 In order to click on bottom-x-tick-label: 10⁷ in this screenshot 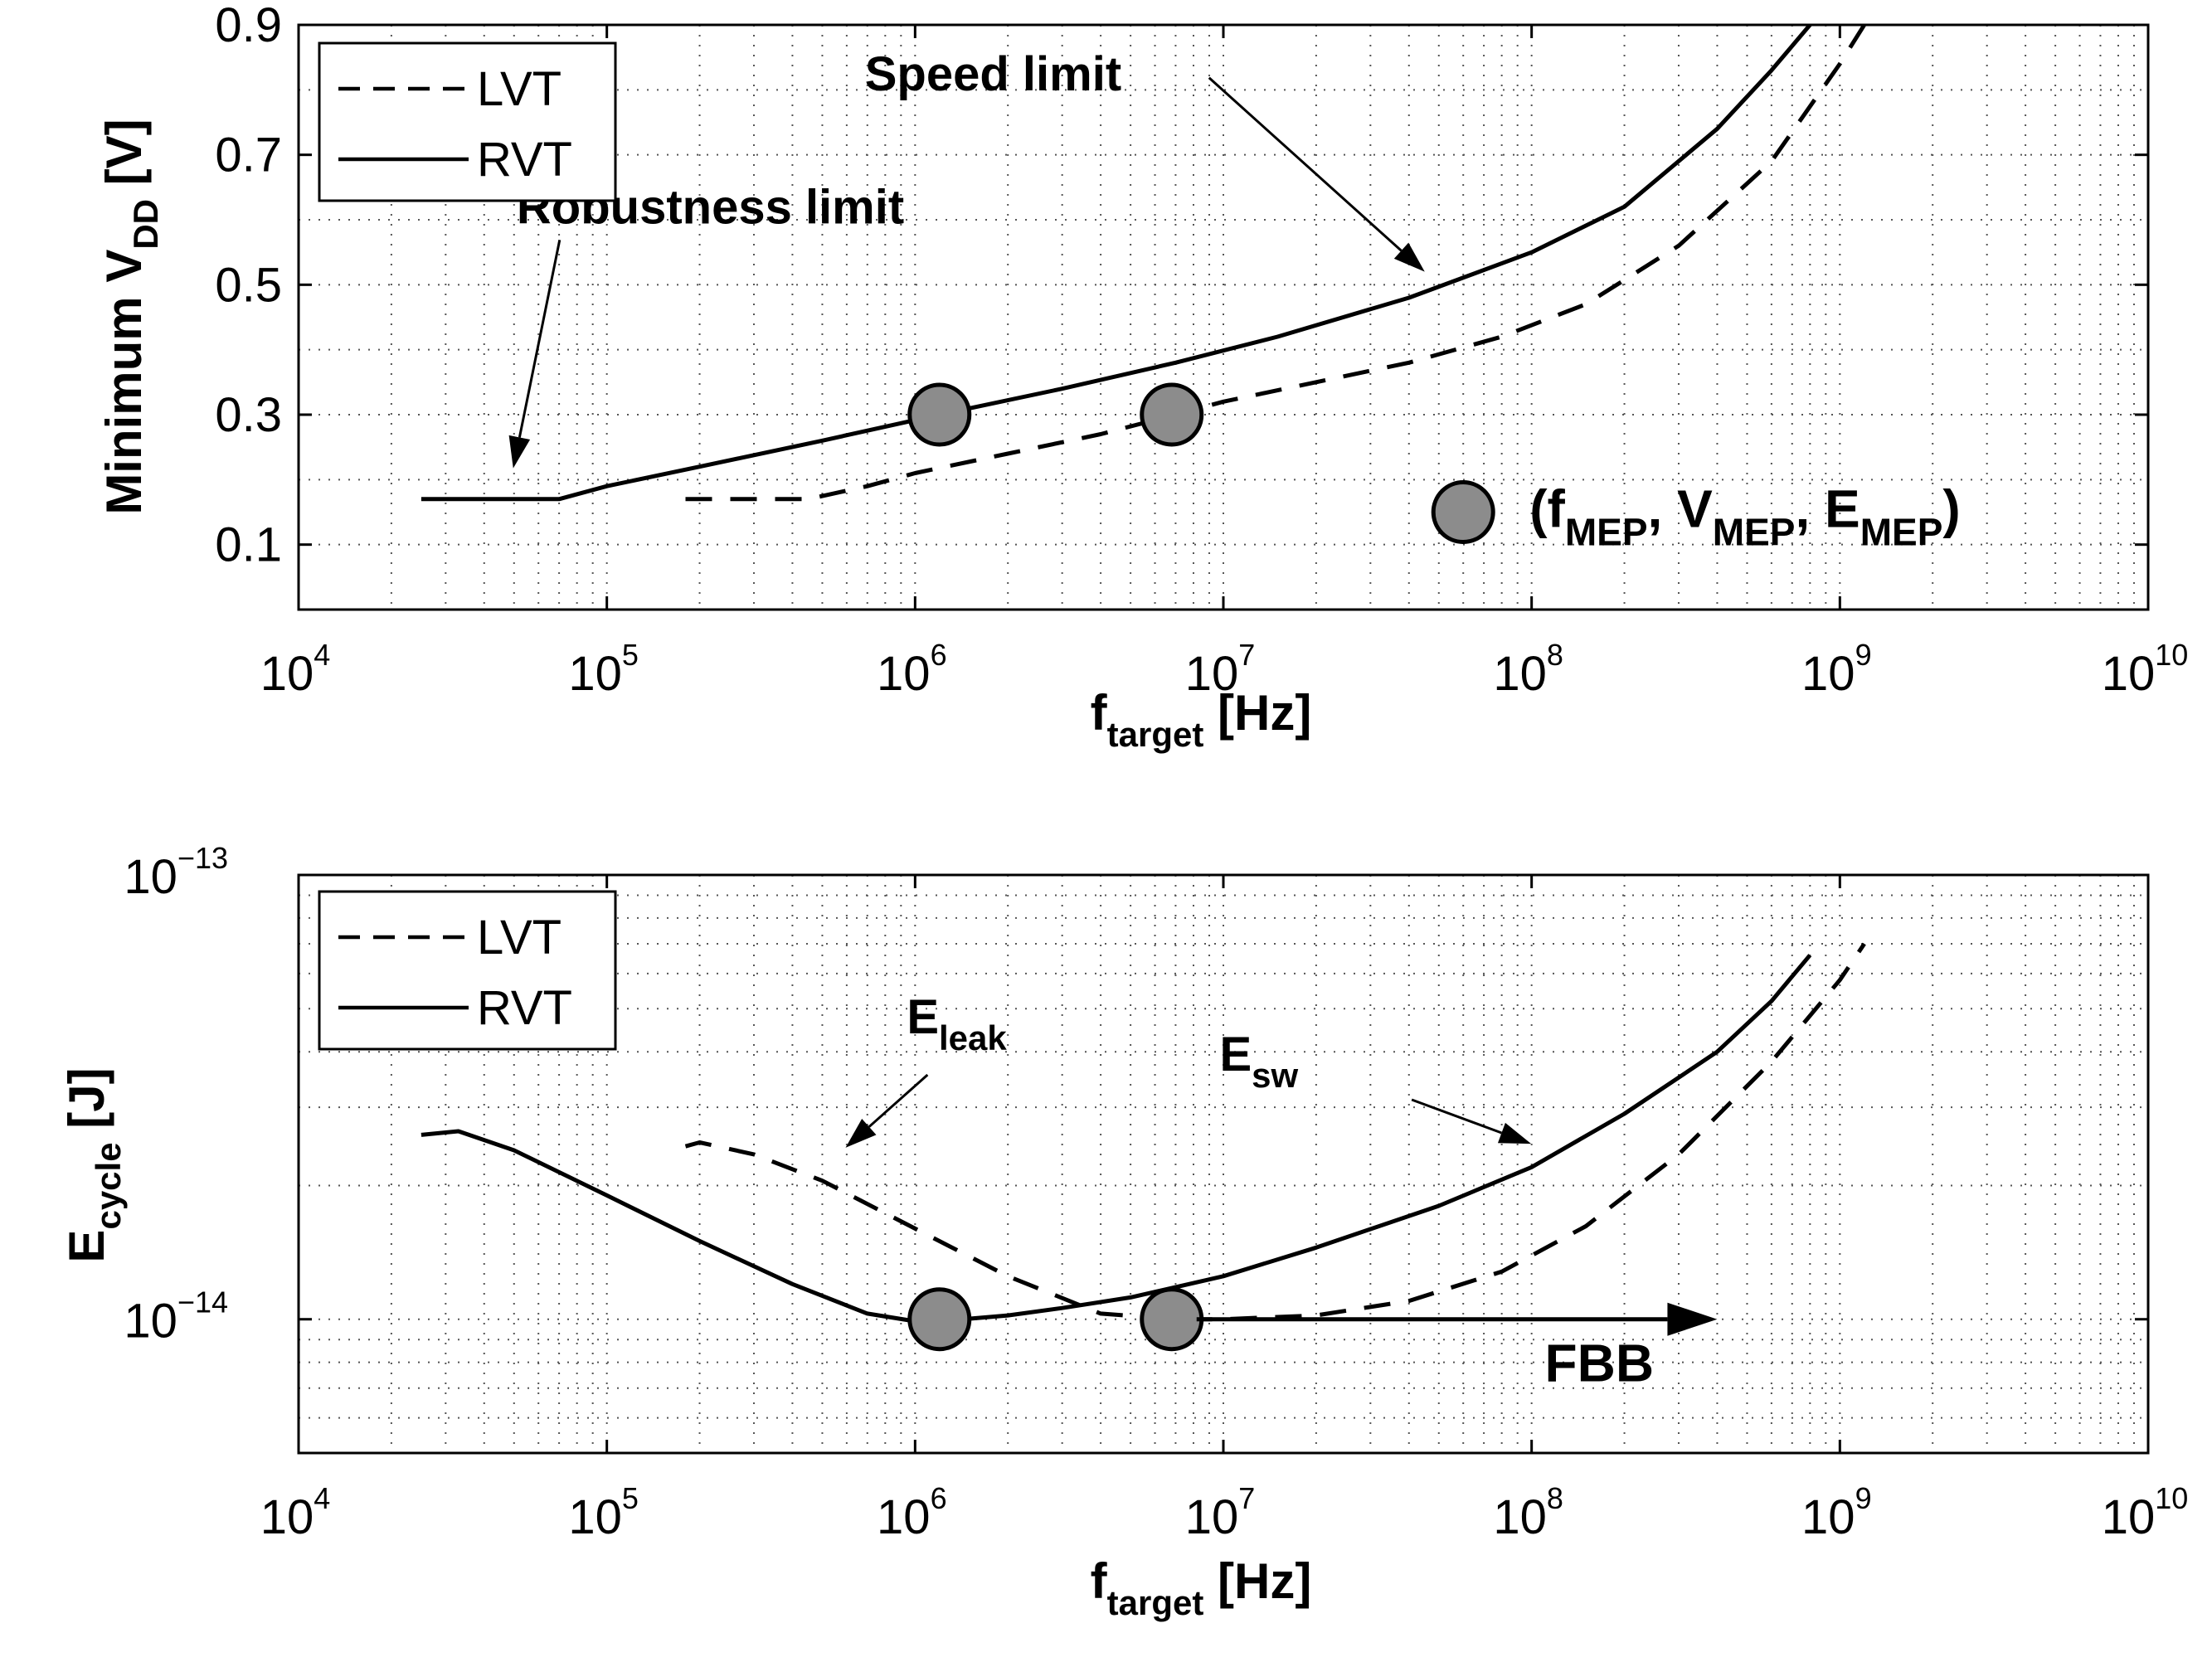, I will do `click(1220, 1513)`.